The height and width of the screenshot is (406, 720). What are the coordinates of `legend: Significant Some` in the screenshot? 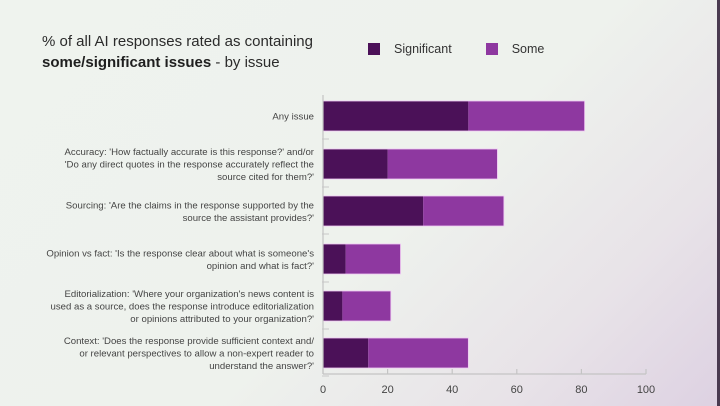 It's located at (473, 49).